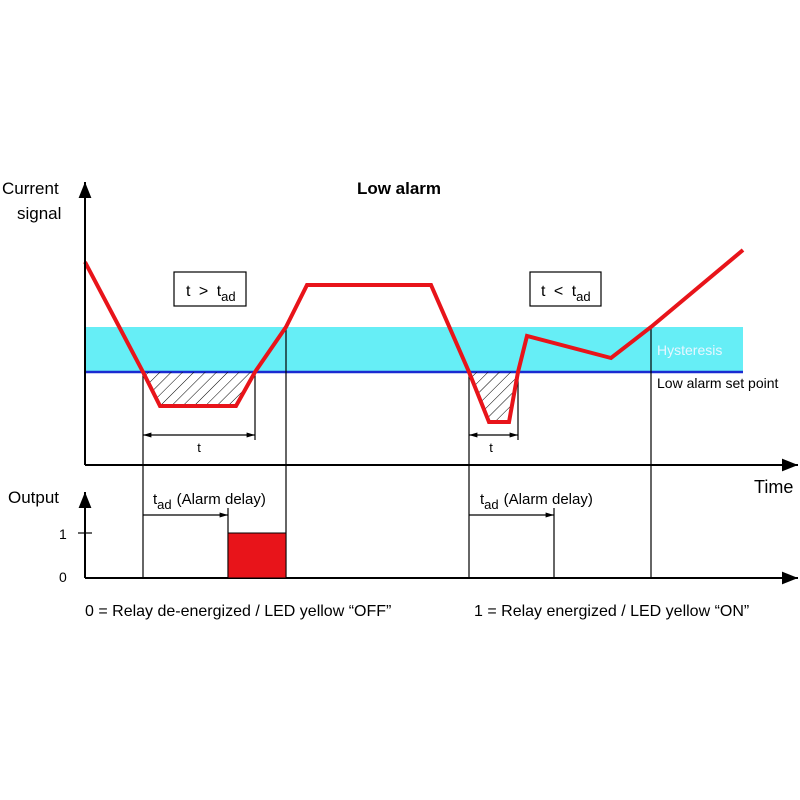  What do you see at coordinates (414, 349) in the screenshot?
I see `hysteresis-band` at bounding box center [414, 349].